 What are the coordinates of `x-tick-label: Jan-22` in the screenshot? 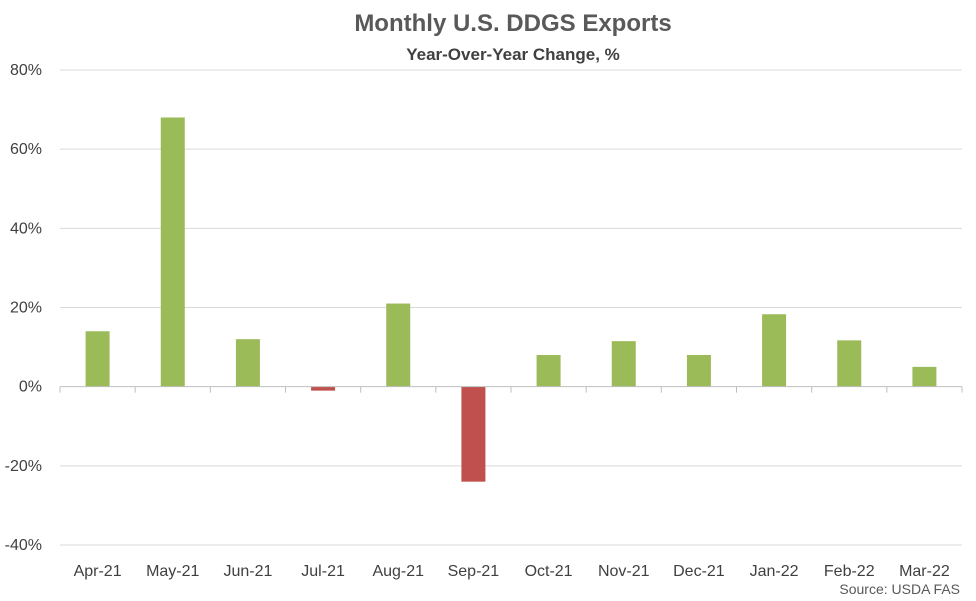 It's located at (774, 571).